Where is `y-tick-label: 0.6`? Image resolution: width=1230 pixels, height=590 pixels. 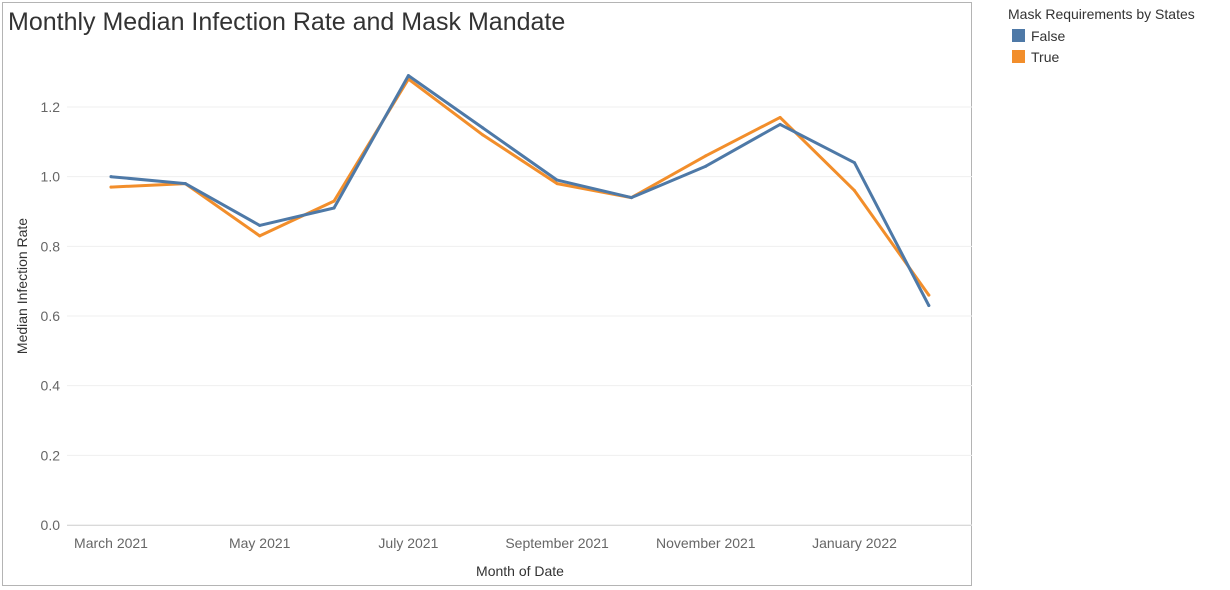 y-tick-label: 0.6 is located at coordinates (51, 316).